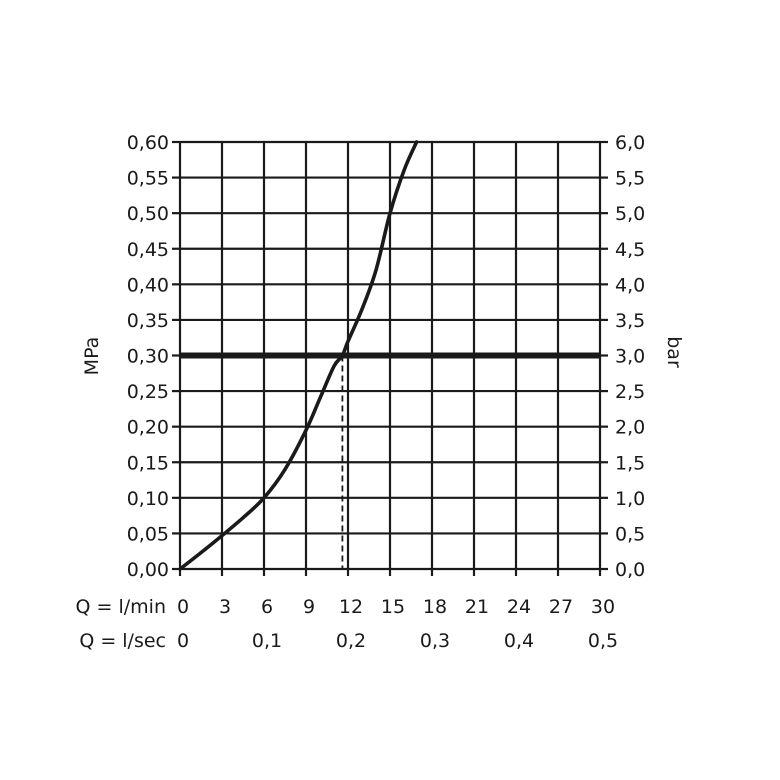 This screenshot has height=780, width=780. What do you see at coordinates (309, 607) in the screenshot?
I see `x-tick-label-lmin: 9` at bounding box center [309, 607].